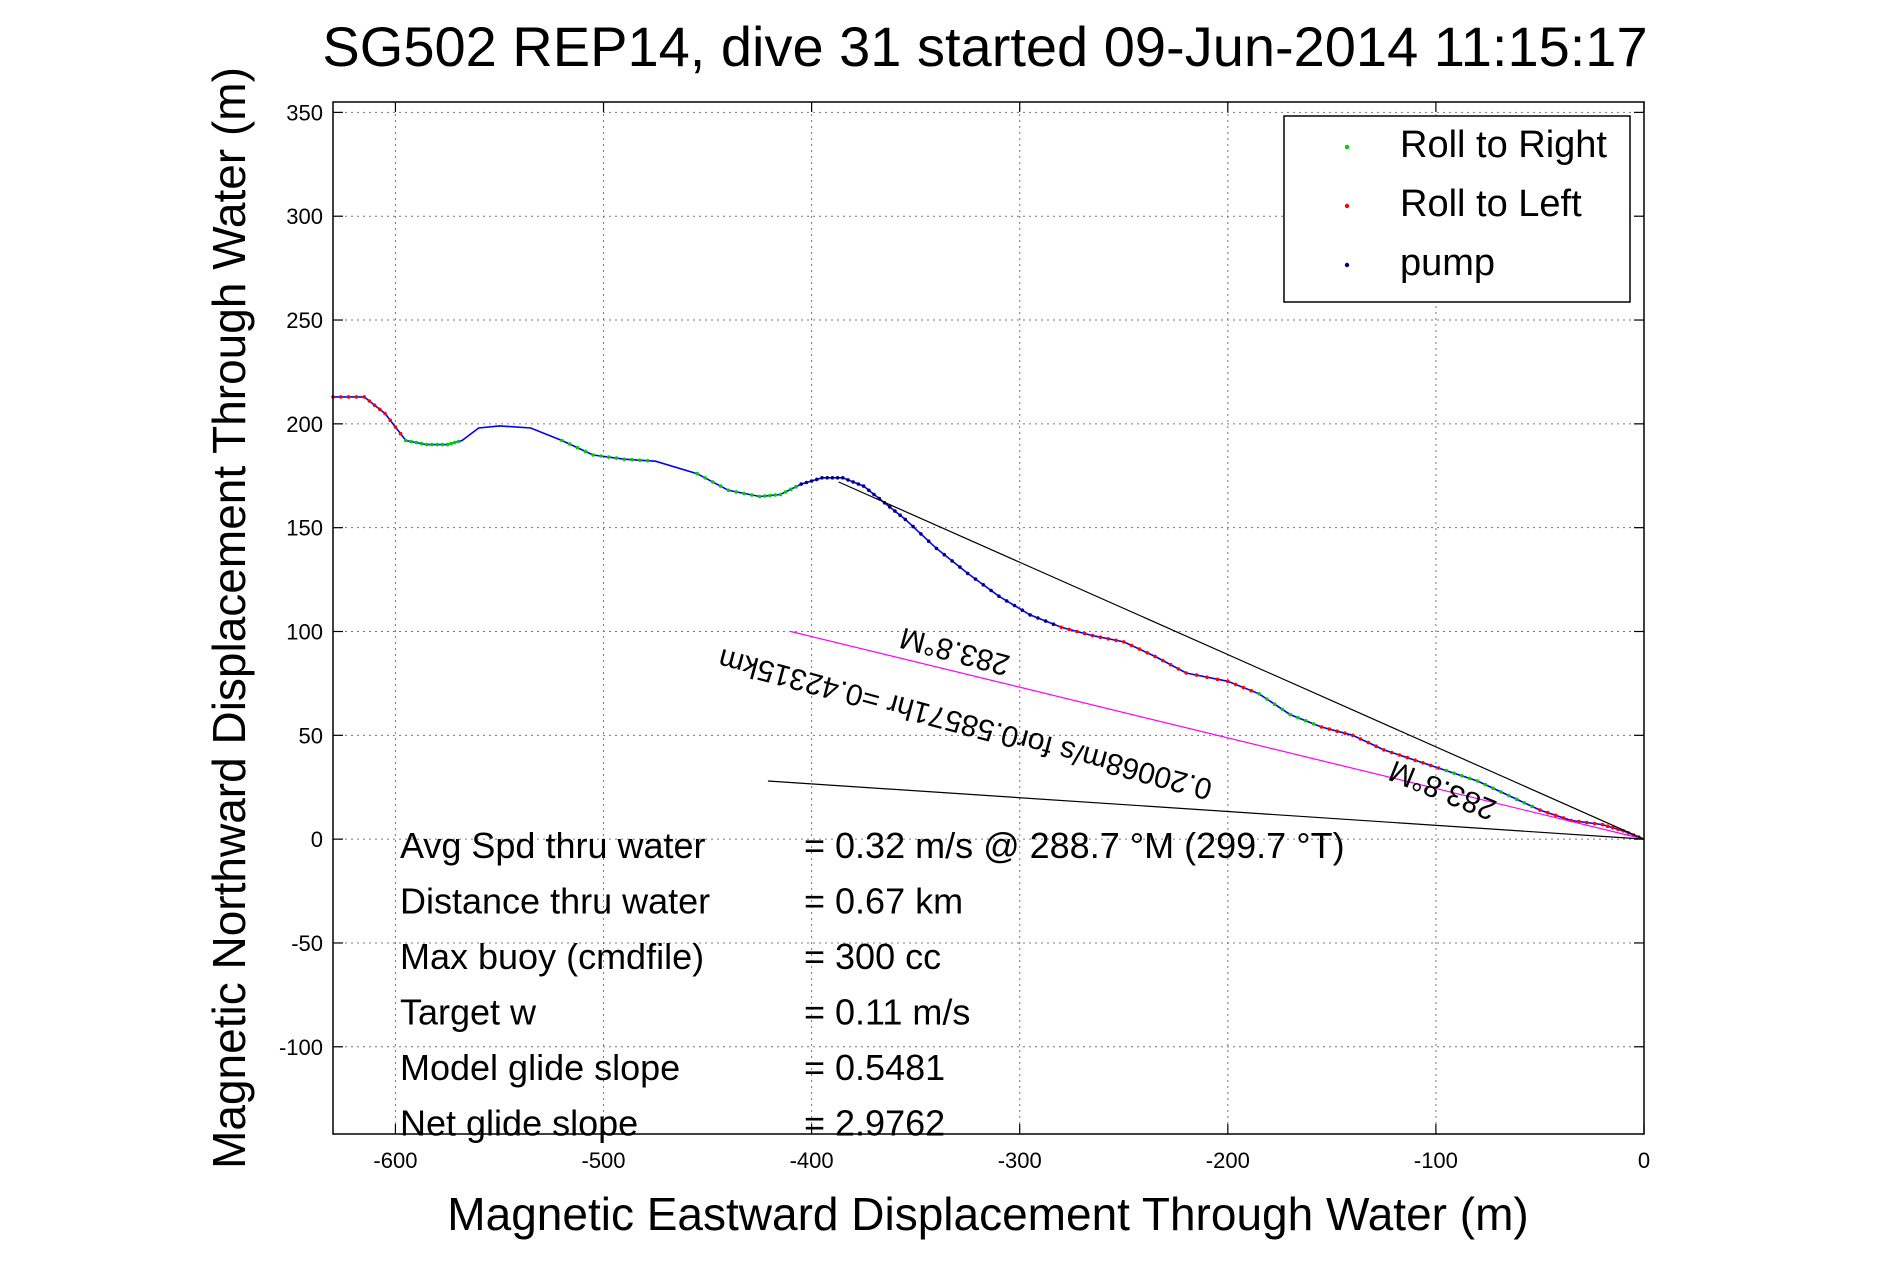 Image resolution: width=1891 pixels, height=1262 pixels. What do you see at coordinates (872, 956) in the screenshot?
I see `stat-value: = 300 cc` at bounding box center [872, 956].